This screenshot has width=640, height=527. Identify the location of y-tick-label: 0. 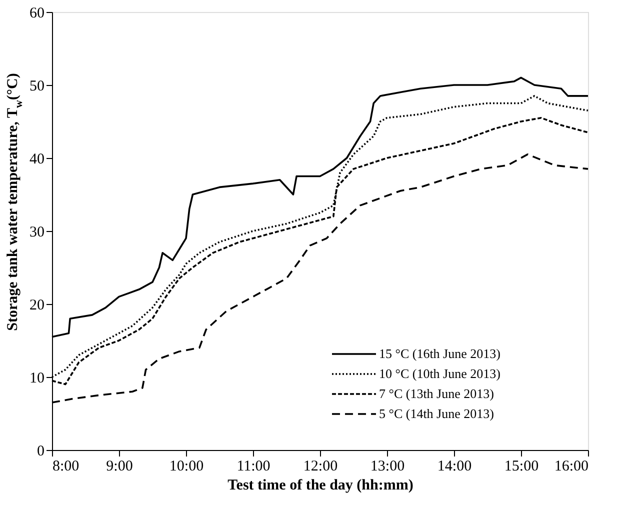
(40, 452).